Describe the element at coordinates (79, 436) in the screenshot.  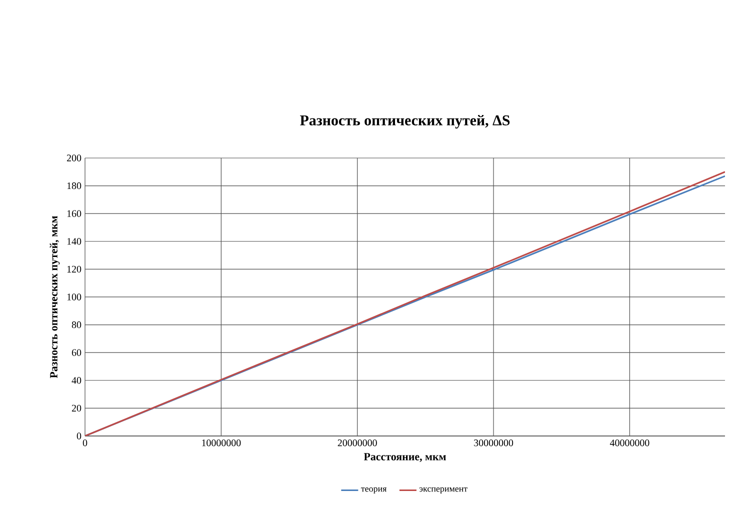
I see `y-tick-label: 0` at that location.